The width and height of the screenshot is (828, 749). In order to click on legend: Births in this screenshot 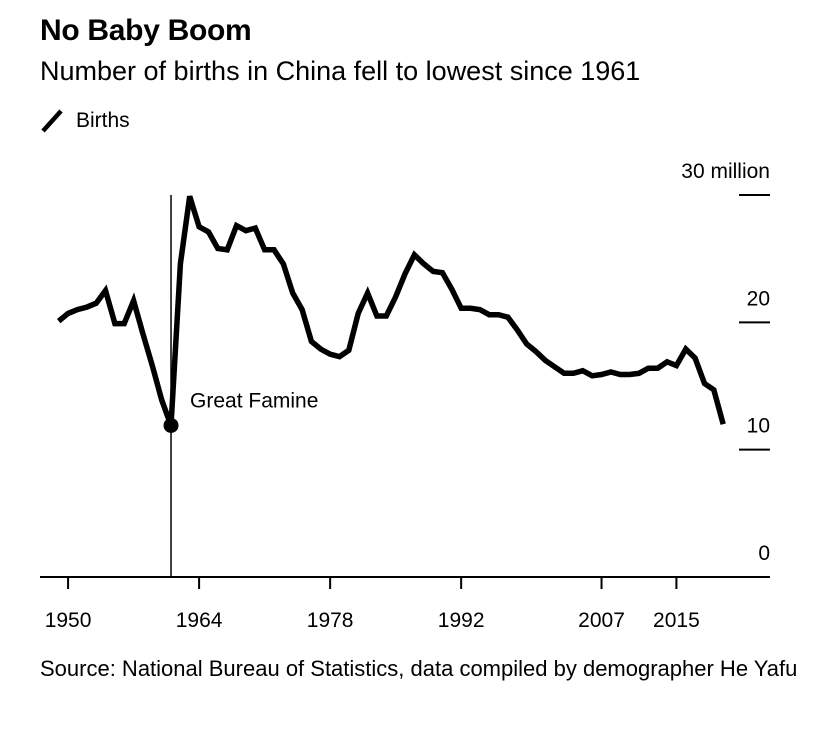, I will do `click(85, 121)`.